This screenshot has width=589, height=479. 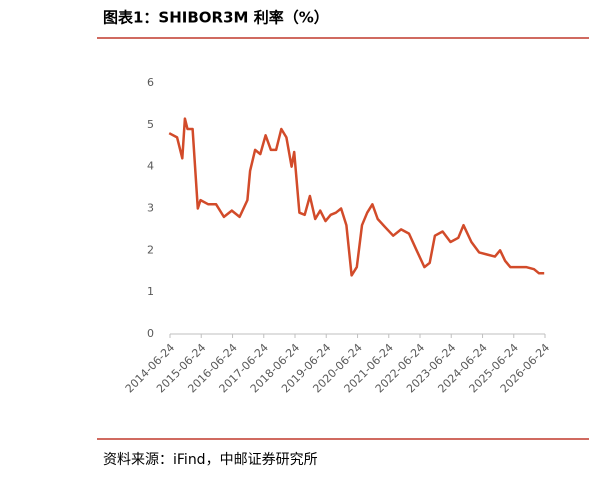 What do you see at coordinates (150, 208) in the screenshot?
I see `y-tick-label: 3` at bounding box center [150, 208].